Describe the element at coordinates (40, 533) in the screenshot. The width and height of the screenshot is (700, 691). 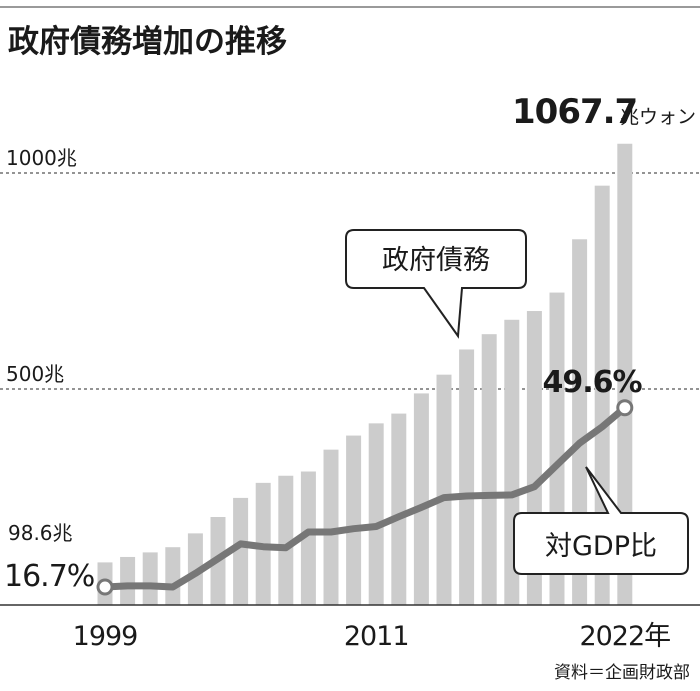
I see `first-bar-value: 98.6兆` at that location.